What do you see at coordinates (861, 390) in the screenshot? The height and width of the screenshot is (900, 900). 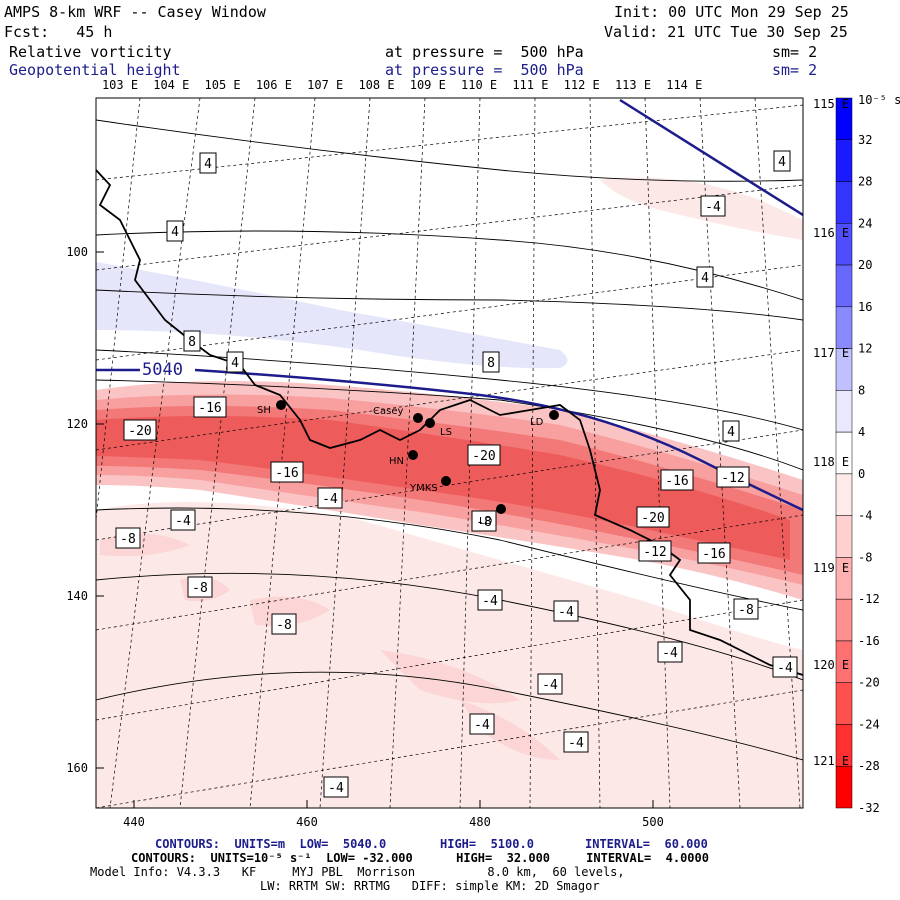 I see `colorbar-label: 8` at bounding box center [861, 390].